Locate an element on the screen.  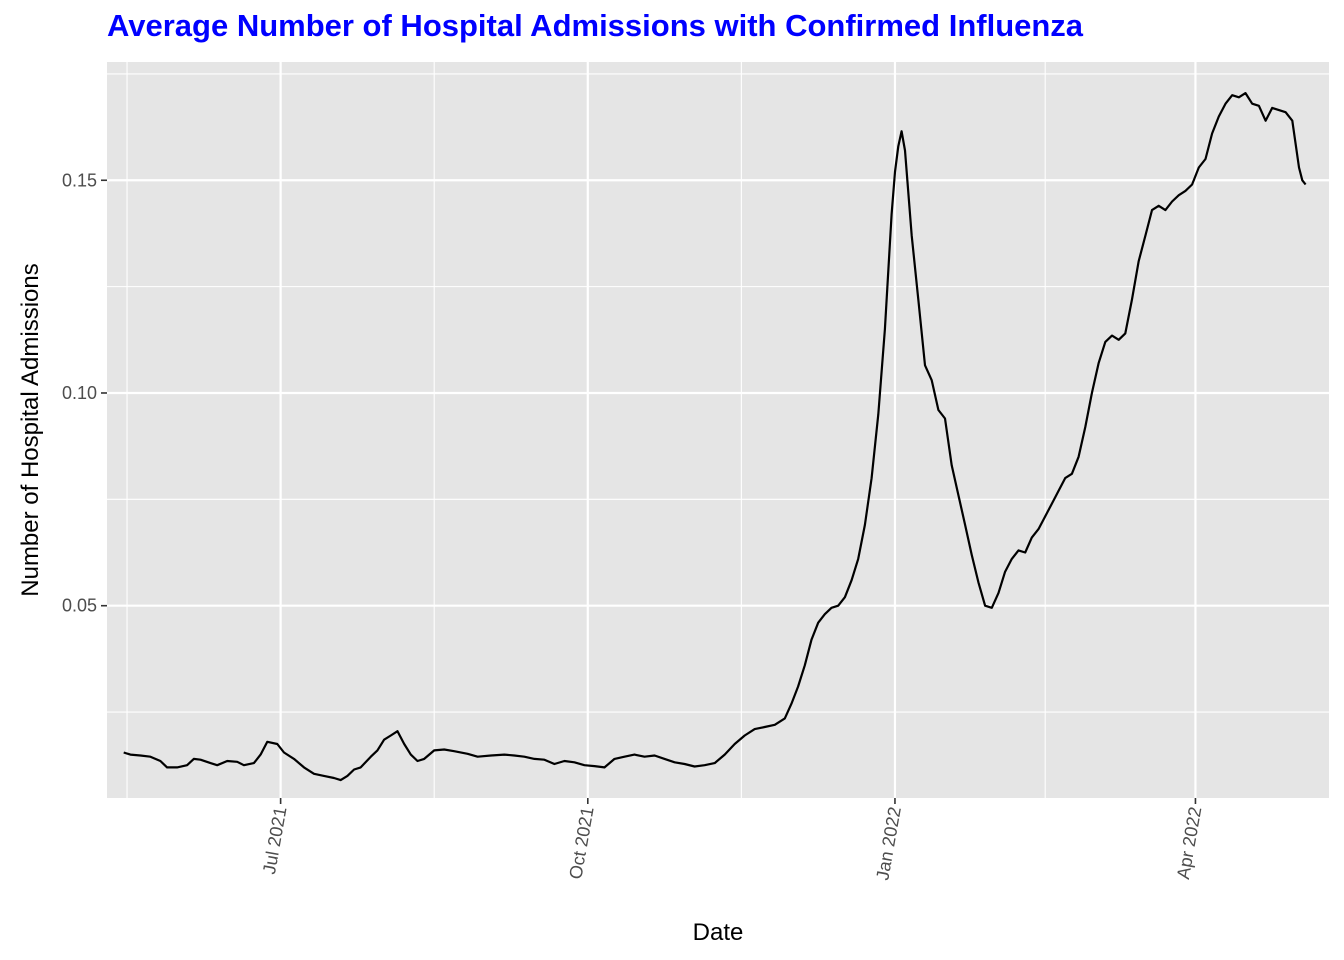
x-tick-label: Jul 2021 is located at coordinates (275, 840).